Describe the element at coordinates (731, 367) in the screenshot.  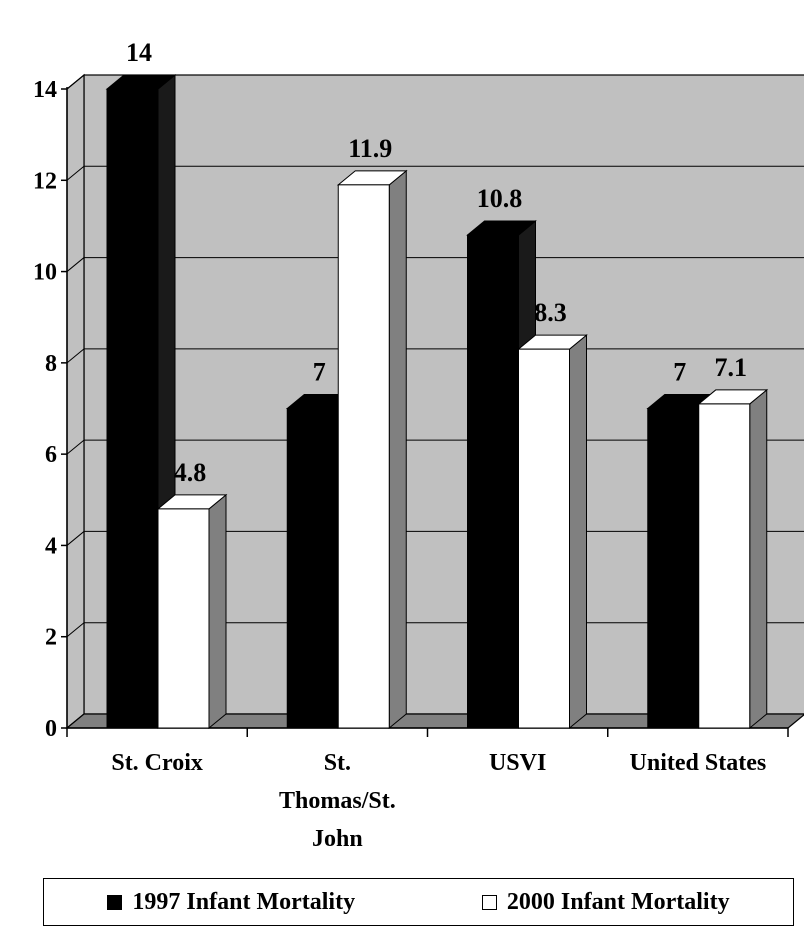
I see `data-label-2000-3: 7.1` at that location.